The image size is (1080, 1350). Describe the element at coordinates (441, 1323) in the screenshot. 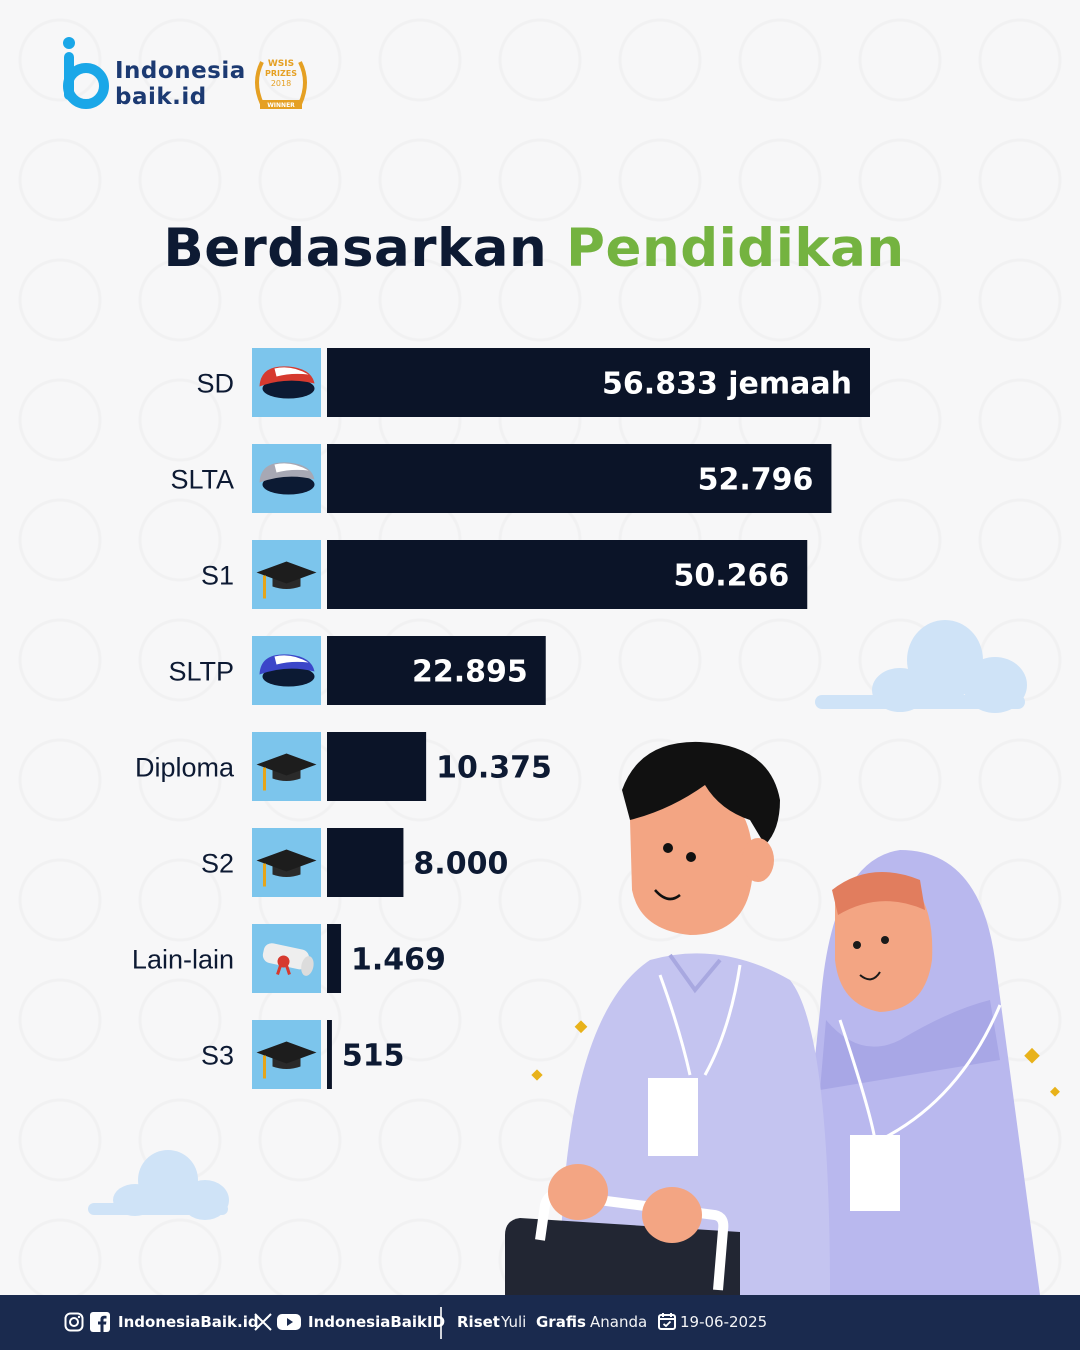

I see `footer-divider` at that location.